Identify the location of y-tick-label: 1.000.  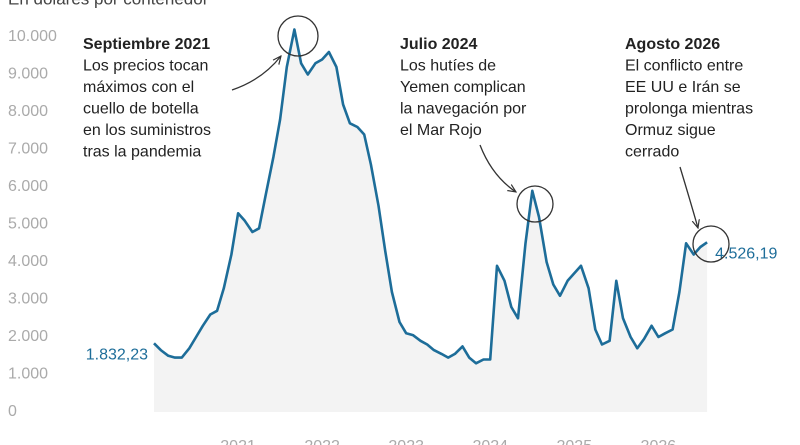
(28, 374).